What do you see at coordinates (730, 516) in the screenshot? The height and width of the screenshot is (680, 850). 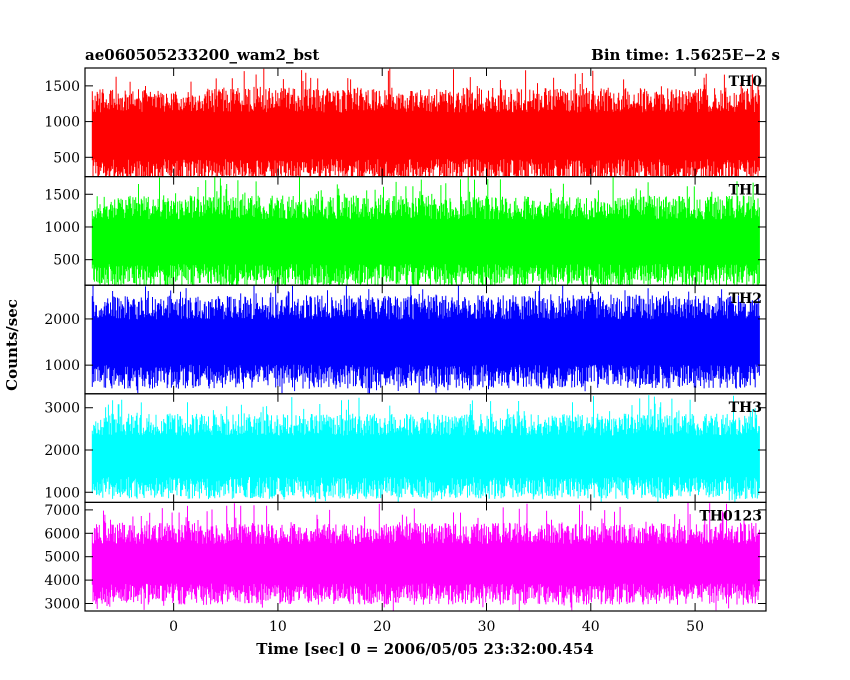 I see `panel-label-th0123: TH0123` at bounding box center [730, 516].